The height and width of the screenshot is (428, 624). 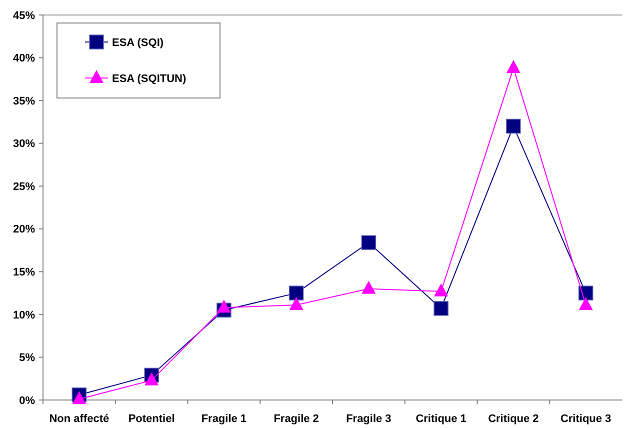 I want to click on x-tick-label: Fragile 1, so click(x=224, y=419).